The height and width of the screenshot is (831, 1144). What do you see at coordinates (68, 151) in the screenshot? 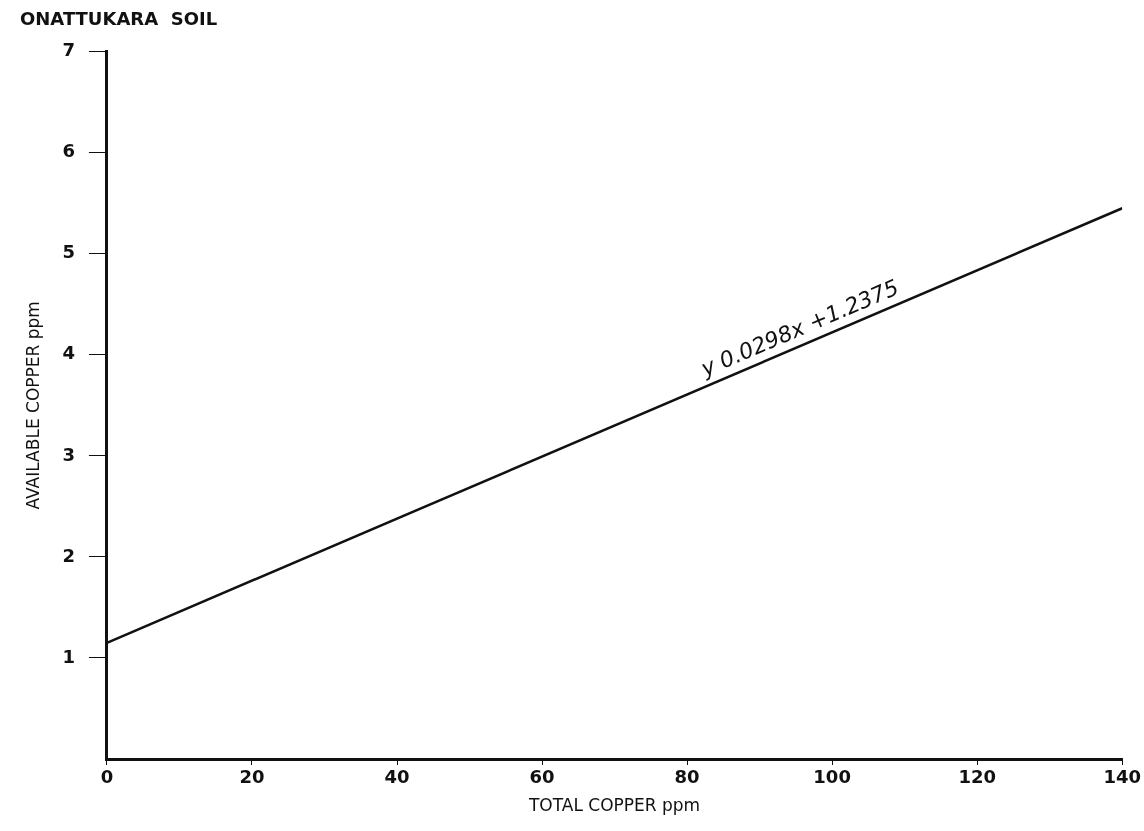
I see `y-tick-label: 6` at bounding box center [68, 151].